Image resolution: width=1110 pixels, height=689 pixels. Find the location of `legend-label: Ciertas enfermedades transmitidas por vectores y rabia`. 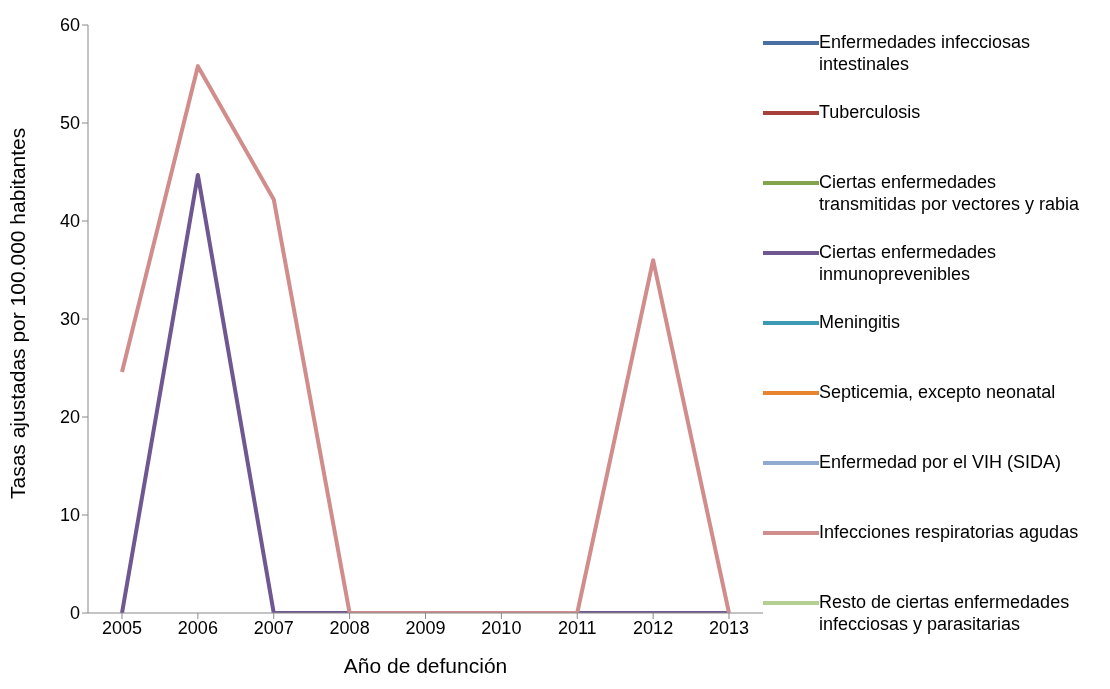

legend-label: Ciertas enfermedades transmitidas por vectores y rabia is located at coordinates (950, 192).